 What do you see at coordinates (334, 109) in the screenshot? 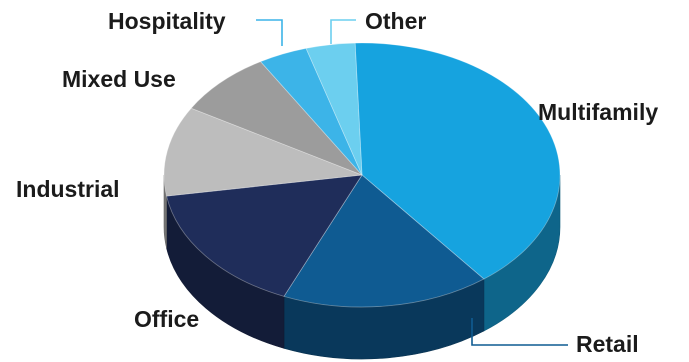
I see `pie-slice-other` at bounding box center [334, 109].